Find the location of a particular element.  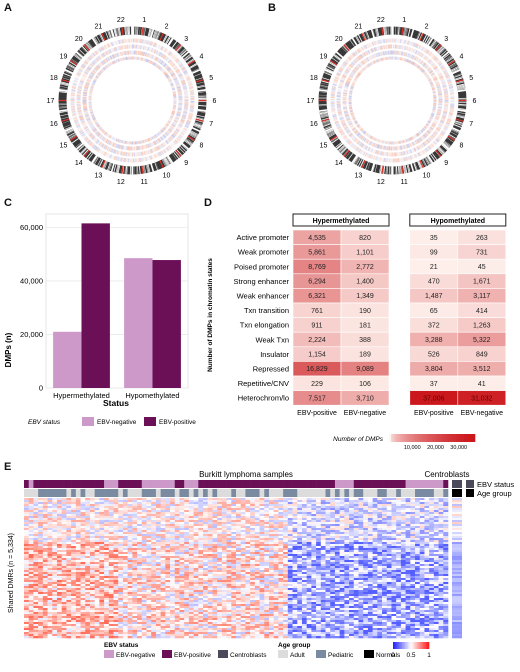

cell-value: 1,263 is located at coordinates (482, 325).